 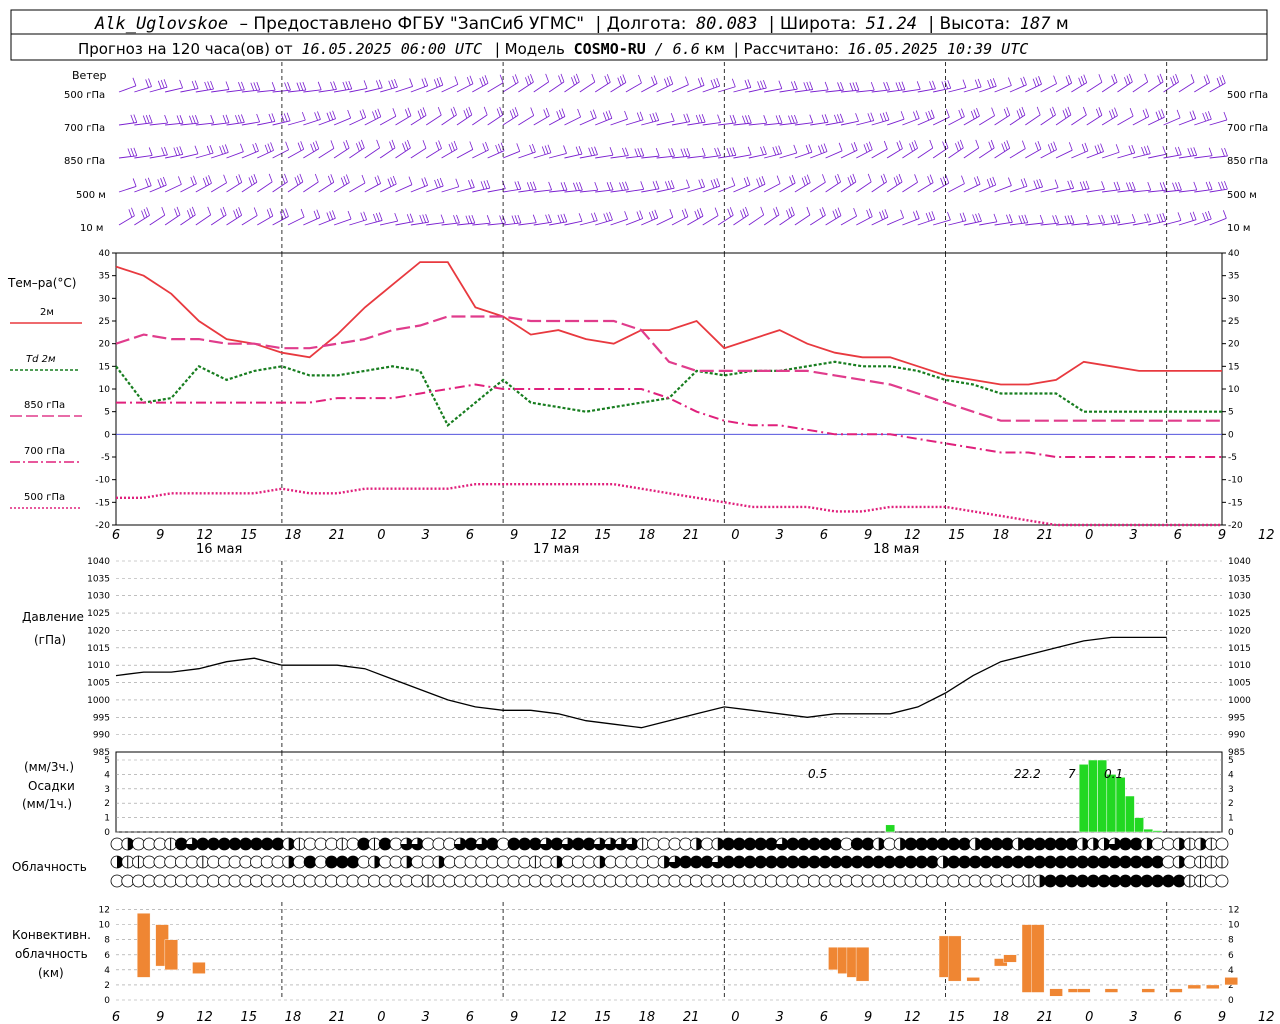 I want to click on pressure-tick-left: 1040, so click(x=98, y=562).